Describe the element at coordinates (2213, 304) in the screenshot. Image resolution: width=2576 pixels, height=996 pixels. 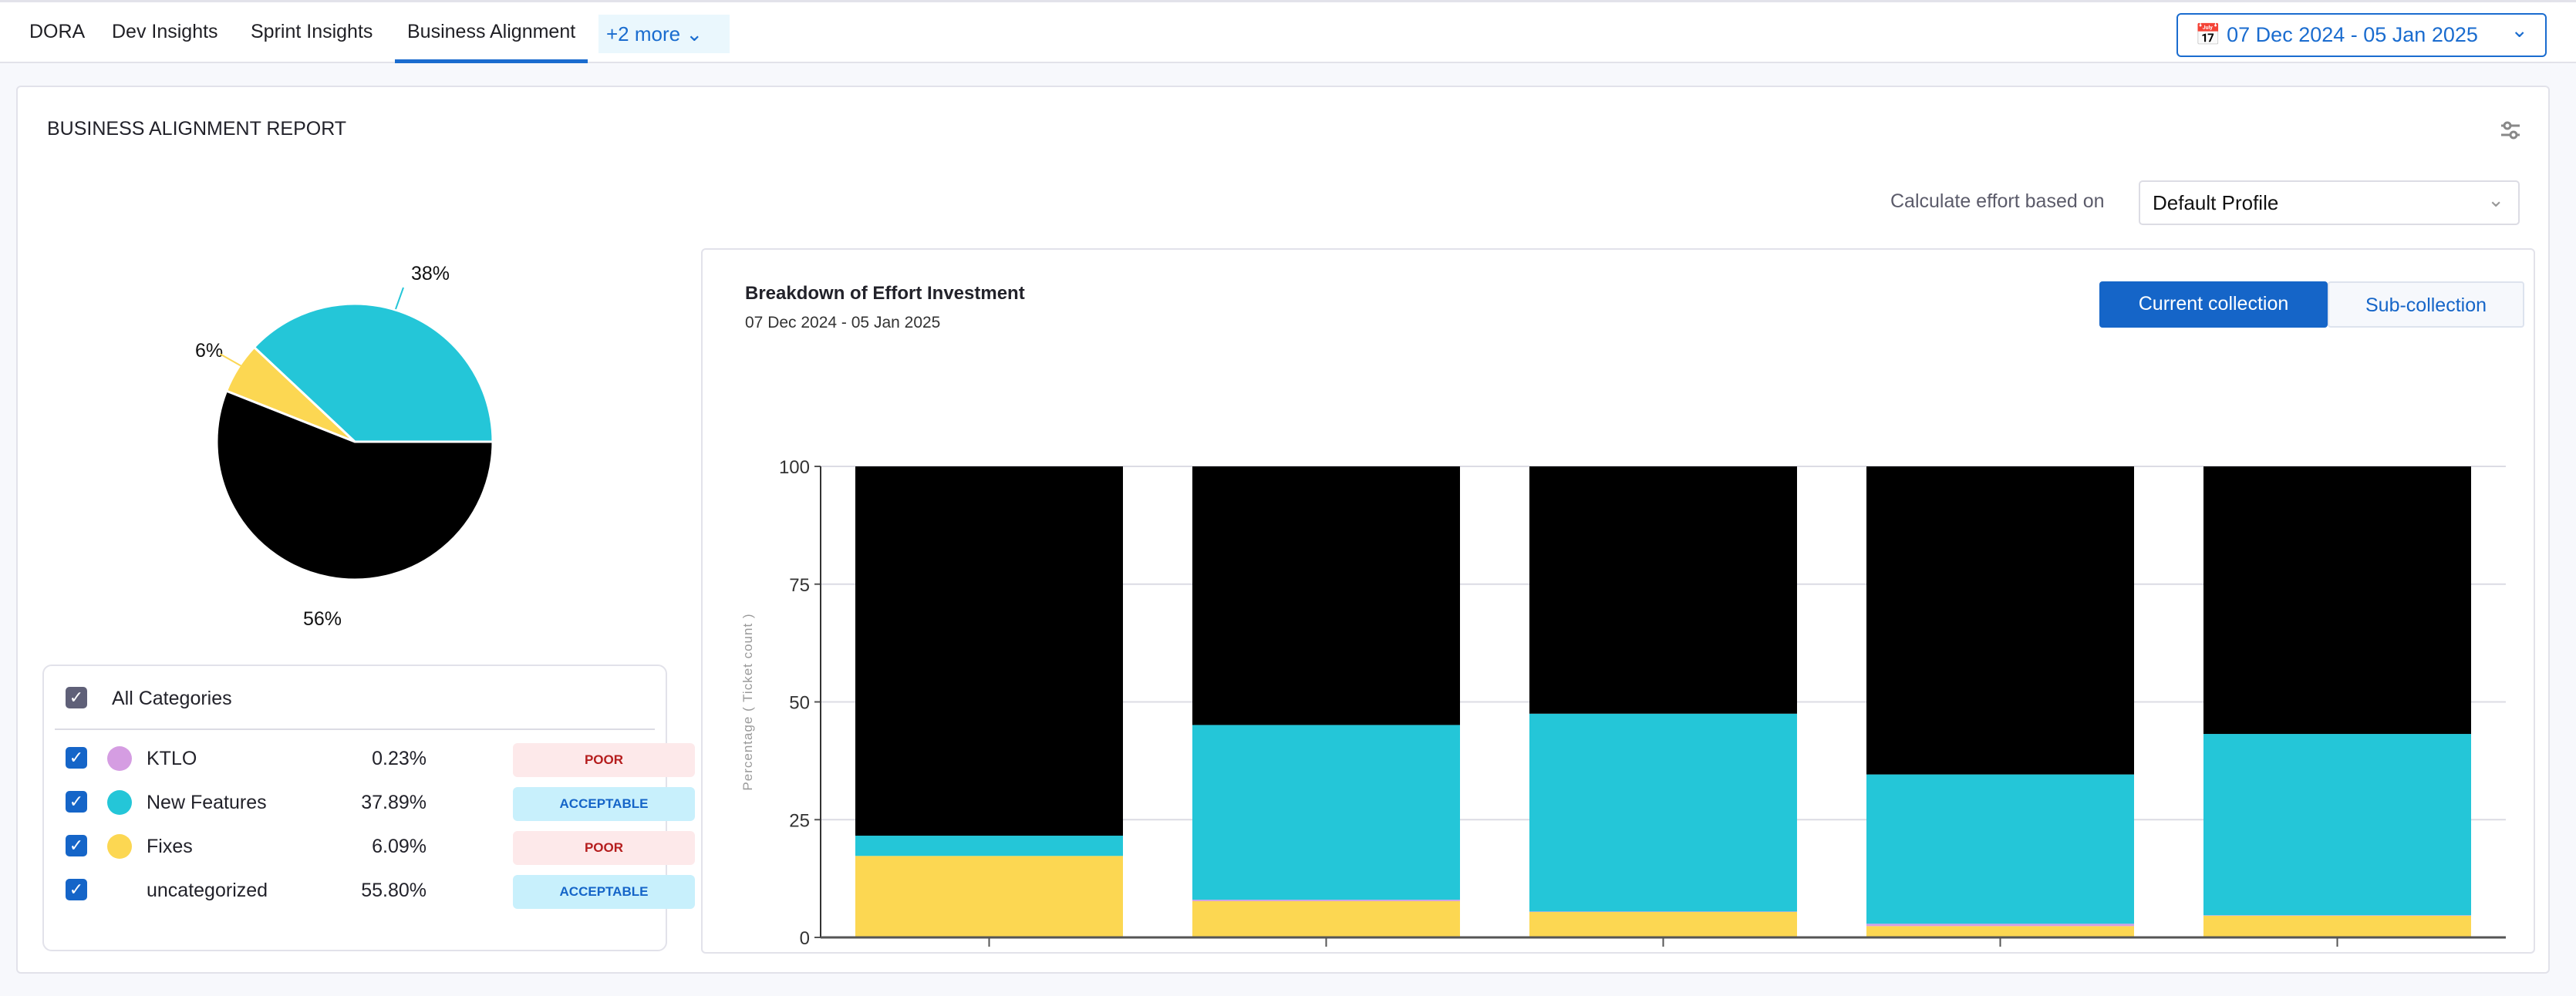
I see `current-collection-button: Current collection` at that location.